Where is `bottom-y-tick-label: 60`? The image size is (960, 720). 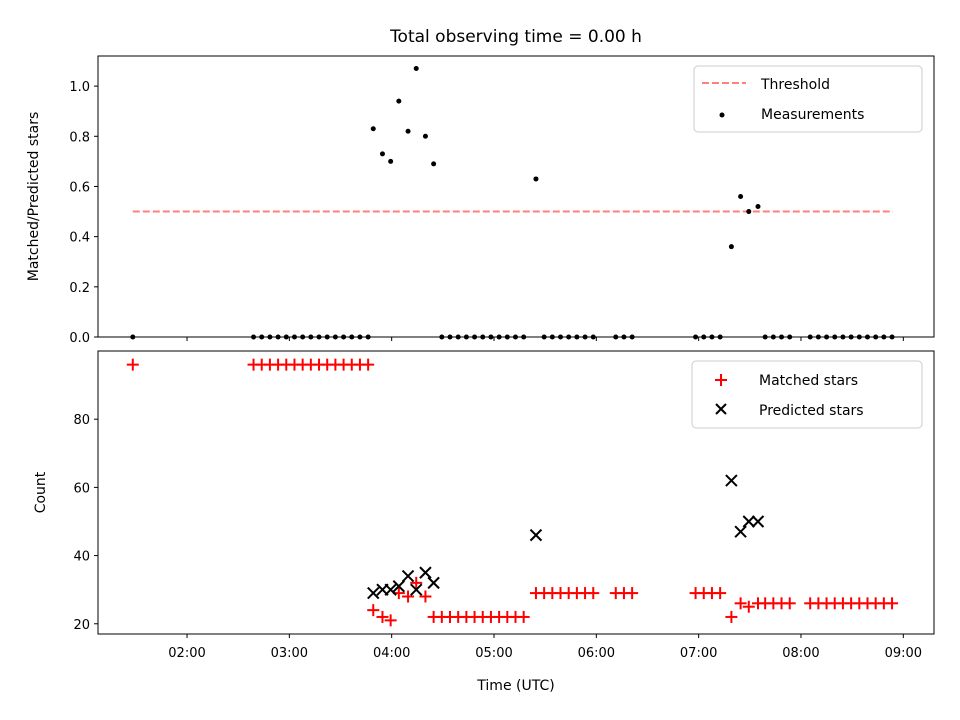 bottom-y-tick-label: 60 is located at coordinates (81, 488).